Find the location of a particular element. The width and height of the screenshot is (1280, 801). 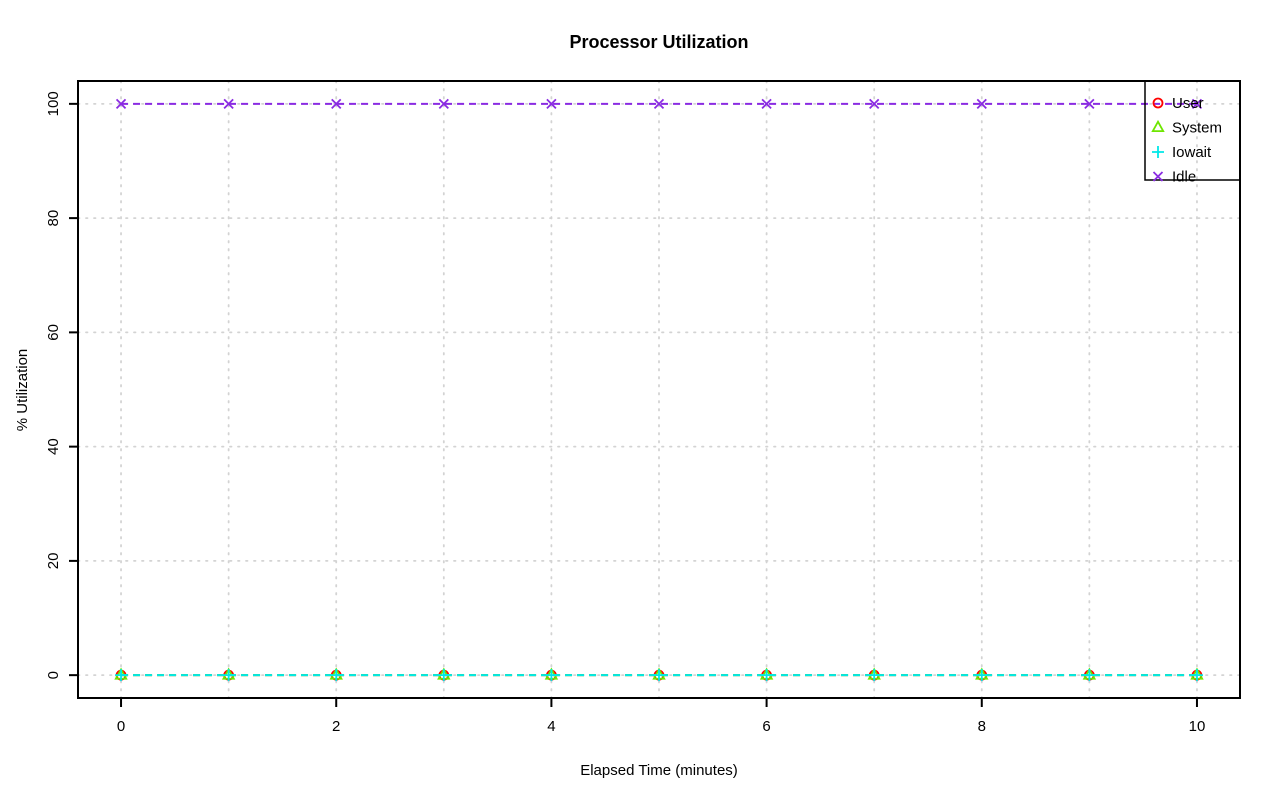

y-tick-label: 20 is located at coordinates (53, 561).